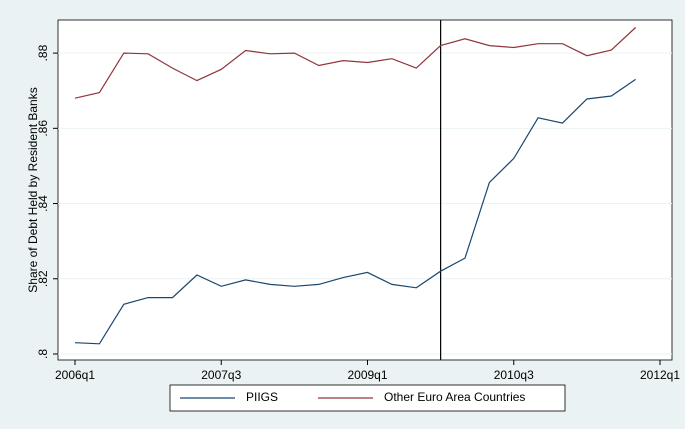 This screenshot has height=429, width=685. What do you see at coordinates (660, 375) in the screenshot?
I see `x-tick-label: 2012q1` at bounding box center [660, 375].